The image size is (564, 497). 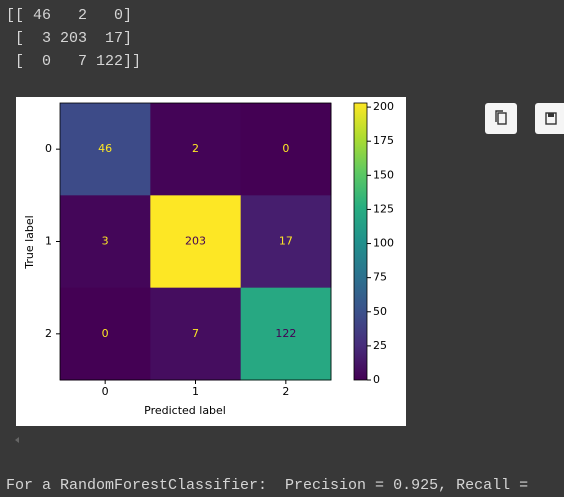 I want to click on colorbar-tick-label: 175, so click(x=383, y=140).